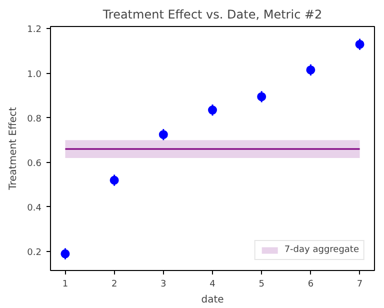  I want to click on y-tick-label: 0.4, so click(34, 208).